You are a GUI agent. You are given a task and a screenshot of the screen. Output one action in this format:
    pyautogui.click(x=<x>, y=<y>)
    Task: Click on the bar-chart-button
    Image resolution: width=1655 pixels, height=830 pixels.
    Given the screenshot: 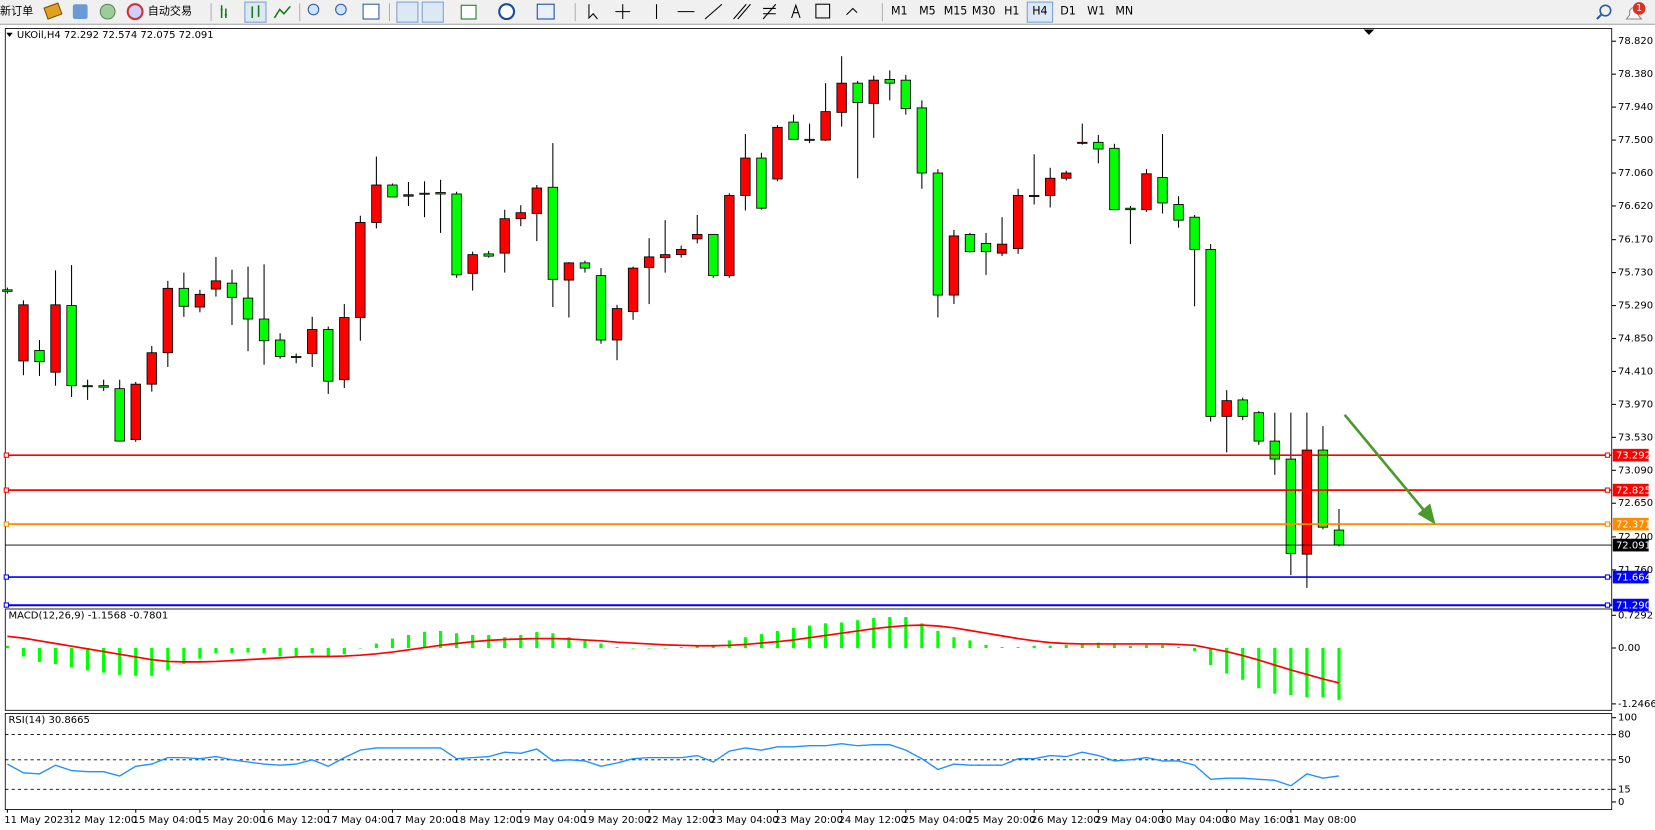 What is the action you would take?
    pyautogui.click(x=223, y=11)
    